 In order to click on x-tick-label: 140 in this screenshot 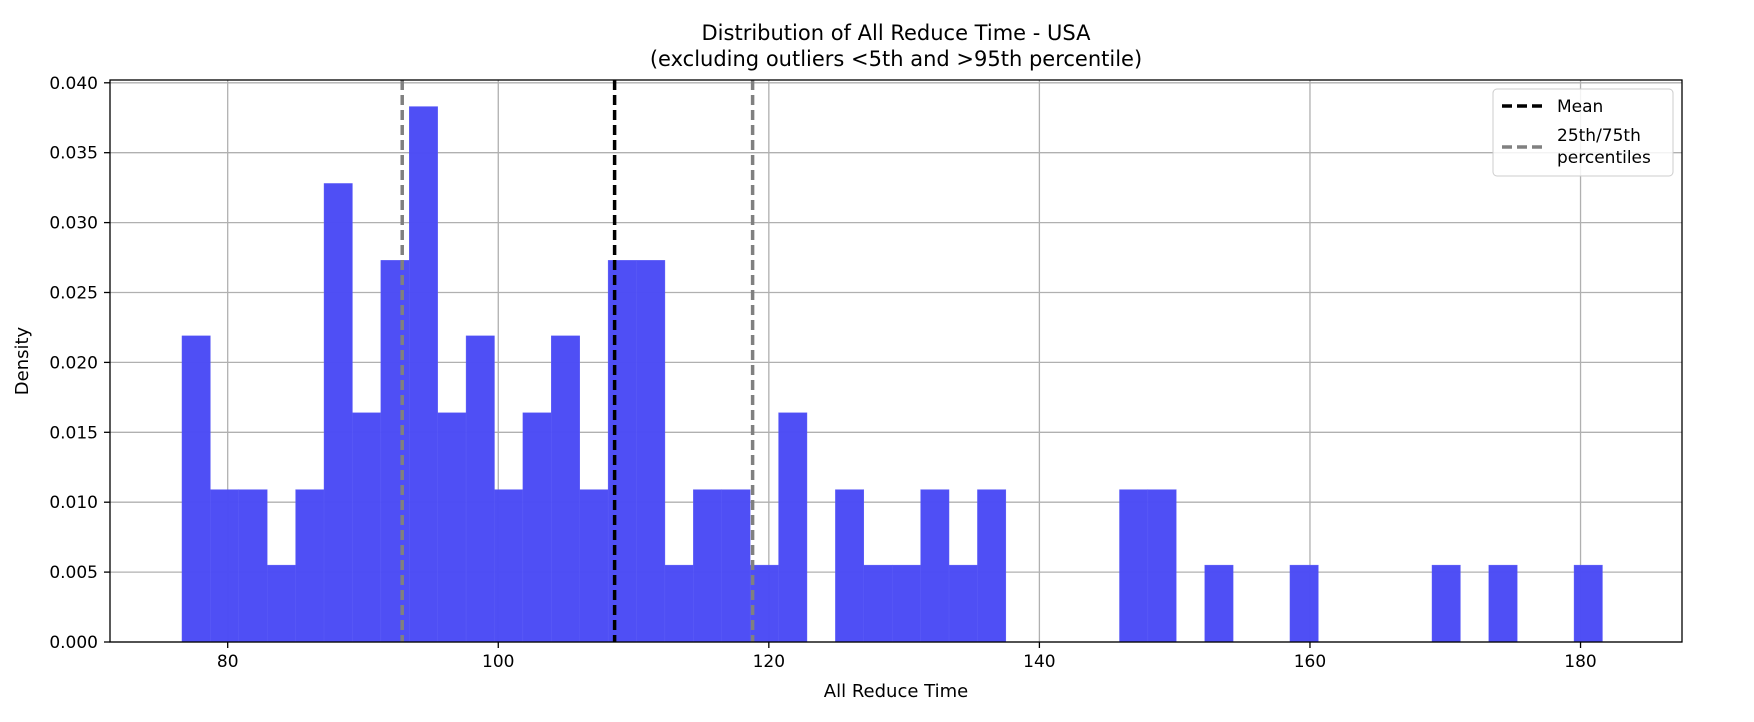, I will do `click(1039, 662)`.